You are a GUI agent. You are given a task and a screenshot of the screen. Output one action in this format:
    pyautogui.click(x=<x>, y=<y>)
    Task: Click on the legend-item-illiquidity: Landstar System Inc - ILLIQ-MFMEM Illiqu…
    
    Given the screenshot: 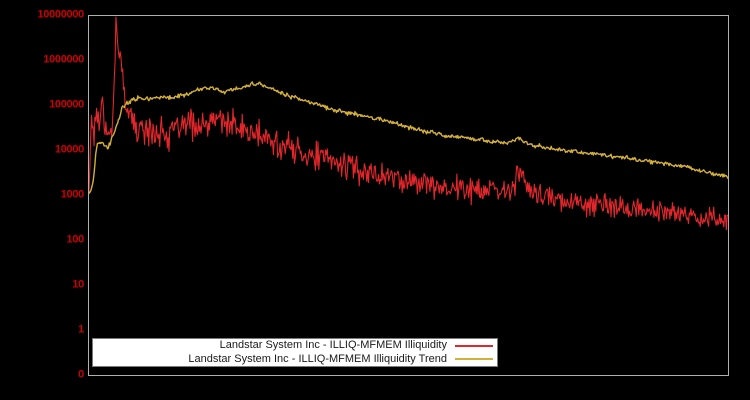 What is the action you would take?
    pyautogui.click(x=295, y=346)
    